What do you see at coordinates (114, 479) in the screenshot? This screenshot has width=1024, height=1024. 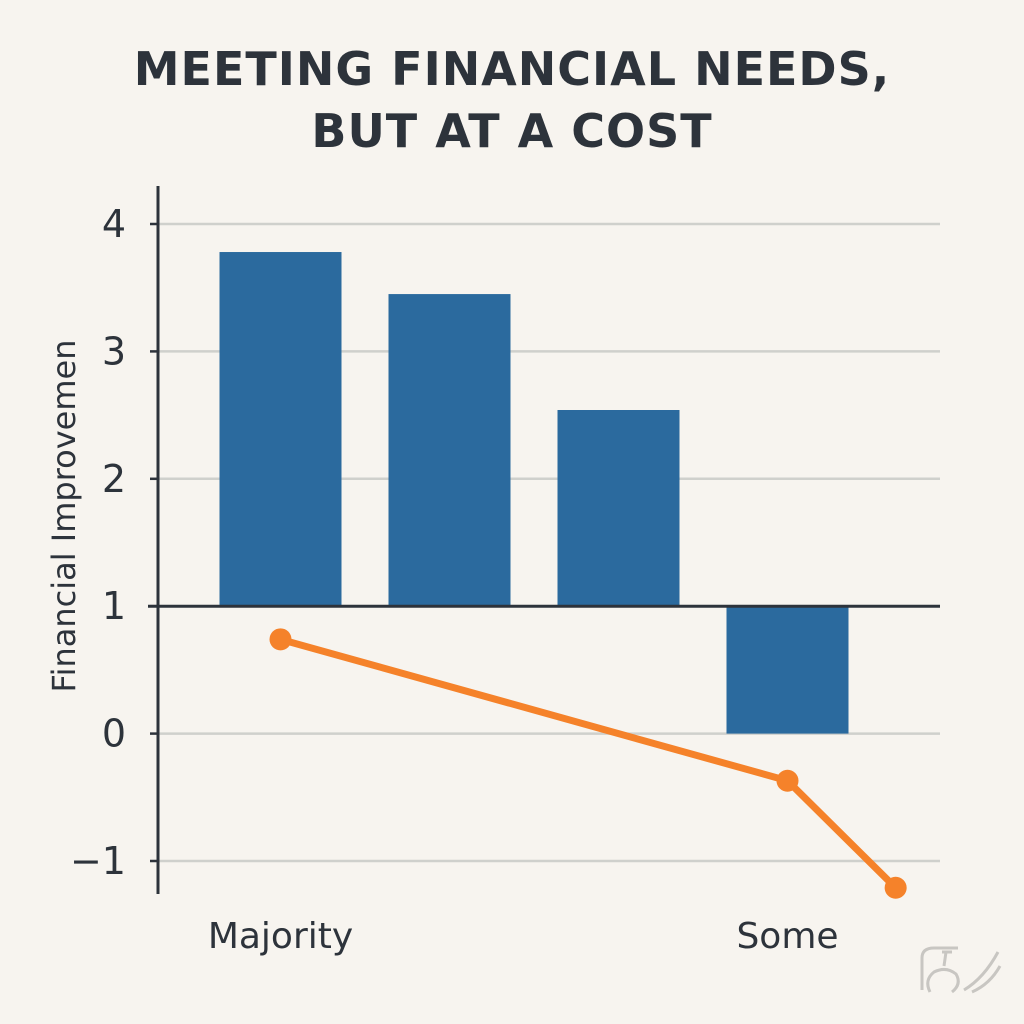 I see `y-tick-label: 2` at bounding box center [114, 479].